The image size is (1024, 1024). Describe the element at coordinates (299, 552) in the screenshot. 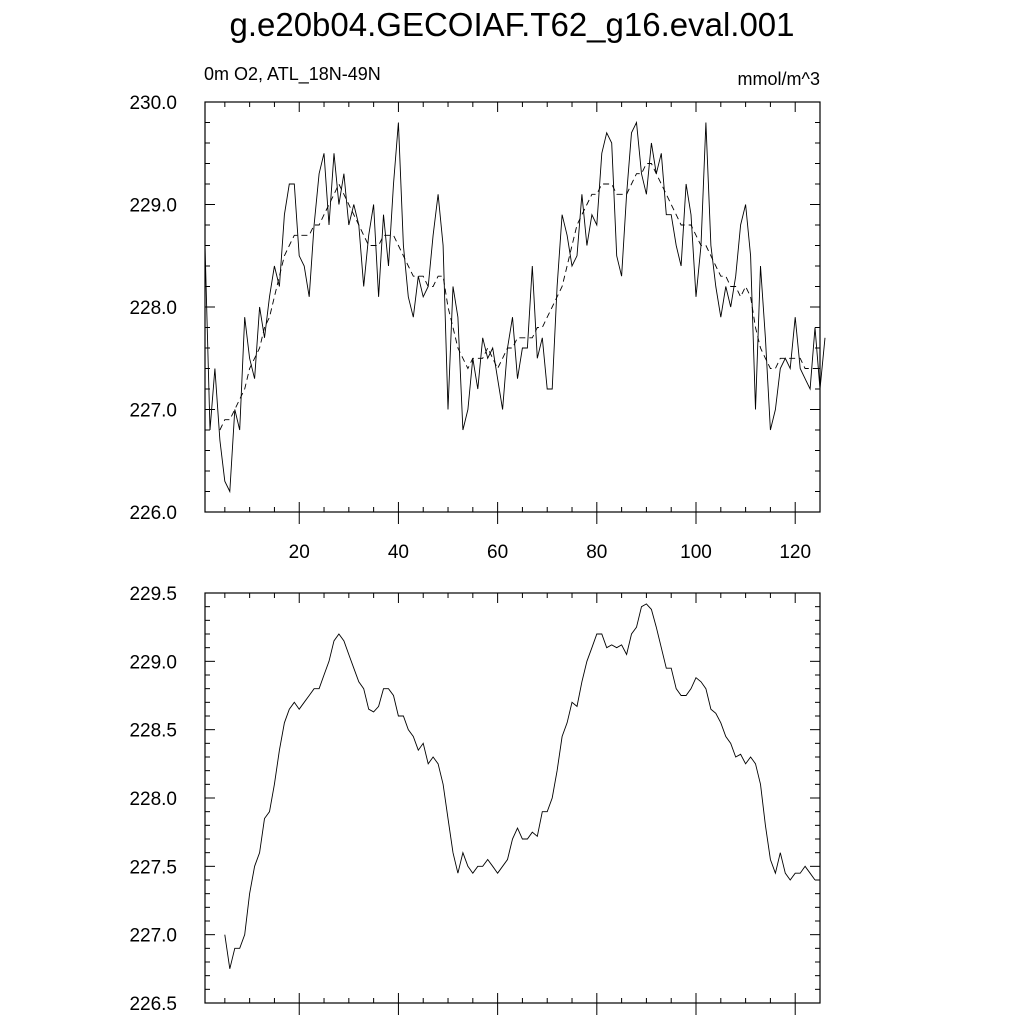

I see `x-tick-label: 20` at that location.